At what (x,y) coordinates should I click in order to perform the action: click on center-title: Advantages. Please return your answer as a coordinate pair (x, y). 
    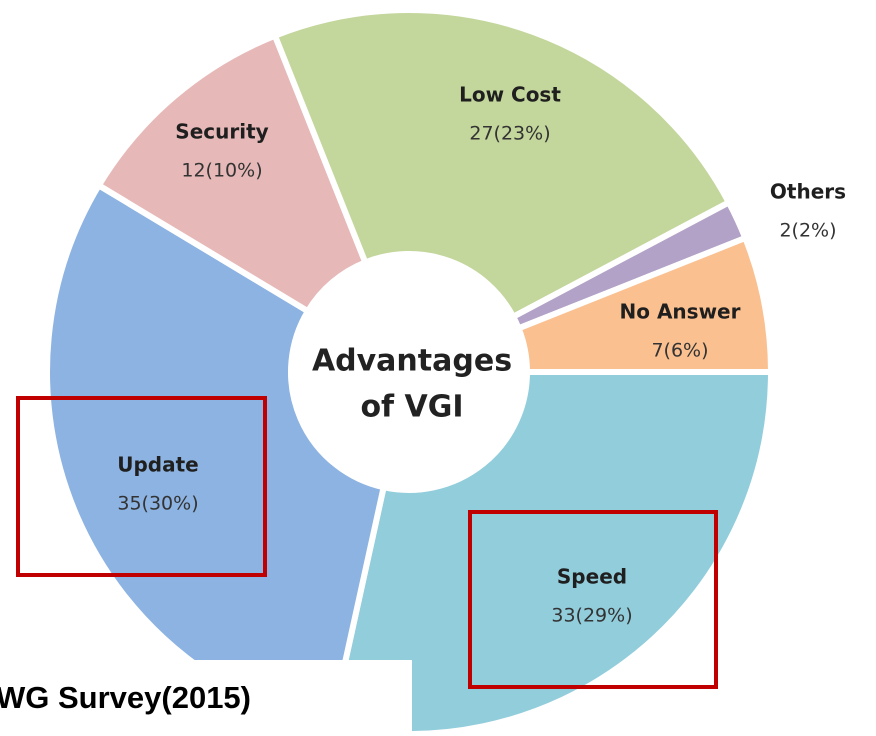
    Looking at the image, I should click on (412, 361).